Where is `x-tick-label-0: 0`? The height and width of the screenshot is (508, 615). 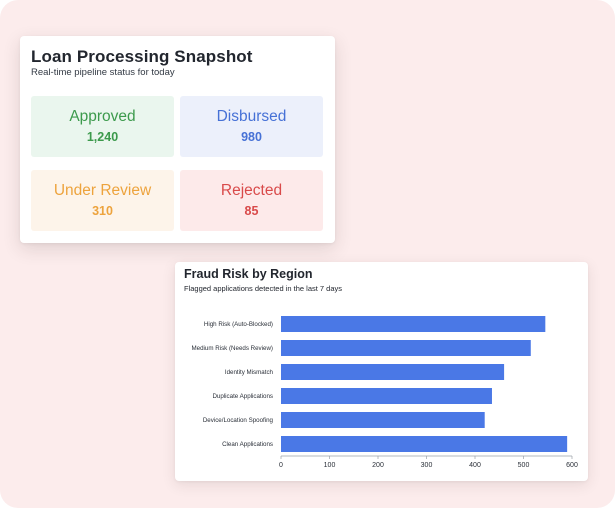 x-tick-label-0: 0 is located at coordinates (281, 465).